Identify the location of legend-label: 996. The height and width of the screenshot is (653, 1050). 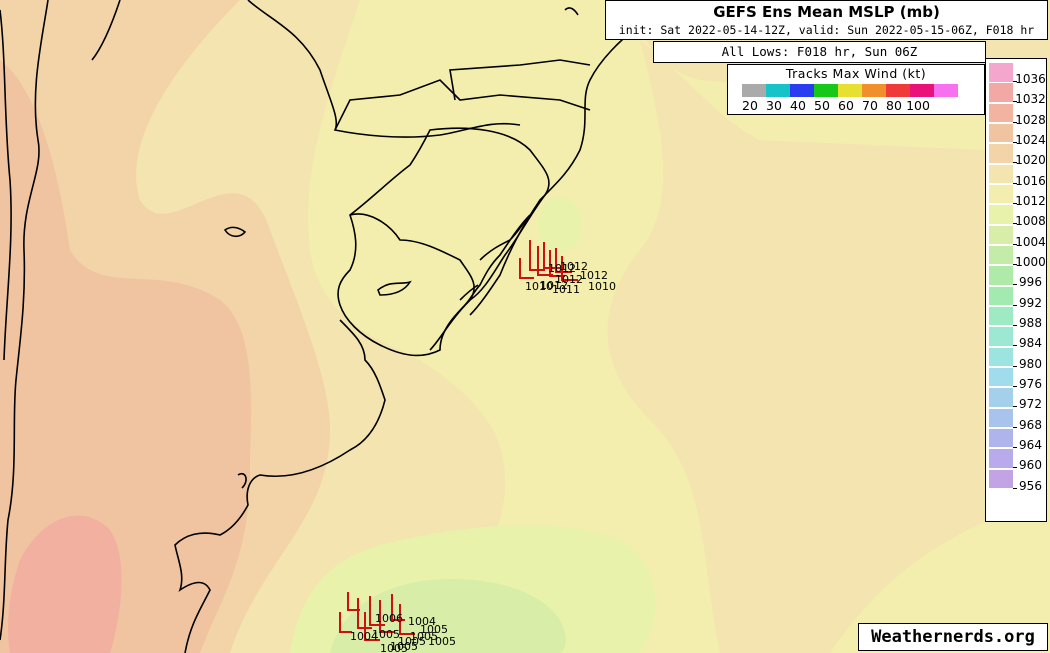
(1030, 282).